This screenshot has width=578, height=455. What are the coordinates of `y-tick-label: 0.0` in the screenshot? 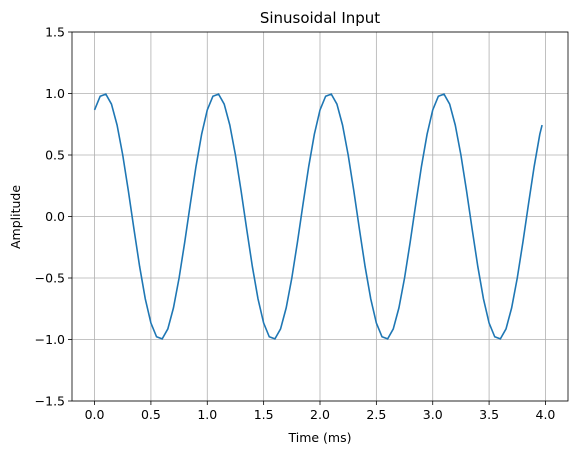 It's located at (55, 216).